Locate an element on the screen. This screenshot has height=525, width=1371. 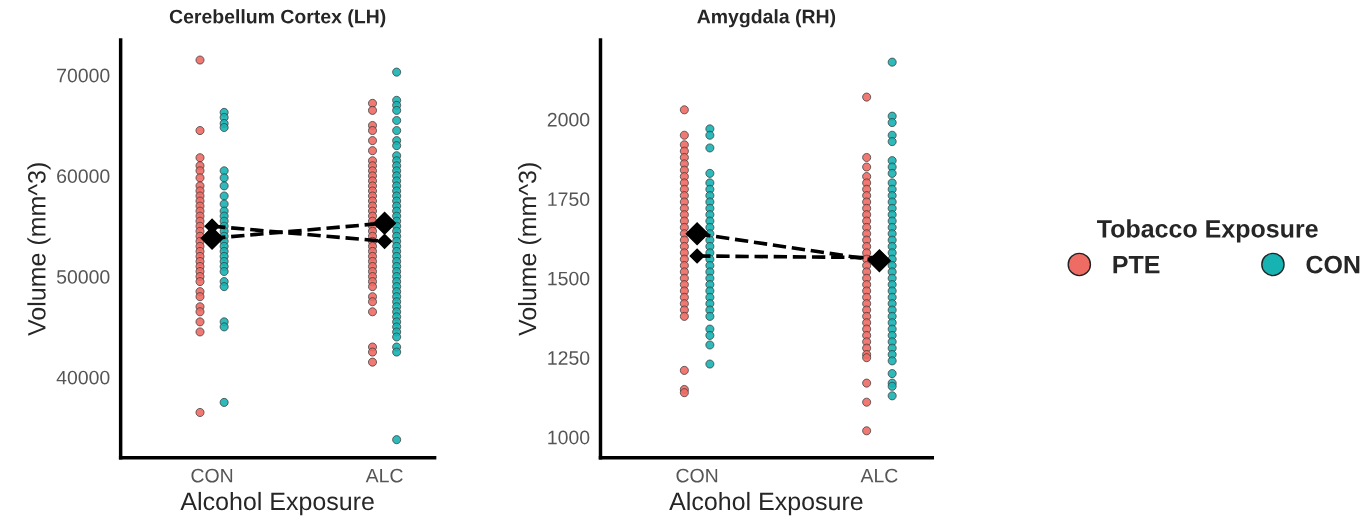
y-tick-label: 70000 is located at coordinates (83, 75).